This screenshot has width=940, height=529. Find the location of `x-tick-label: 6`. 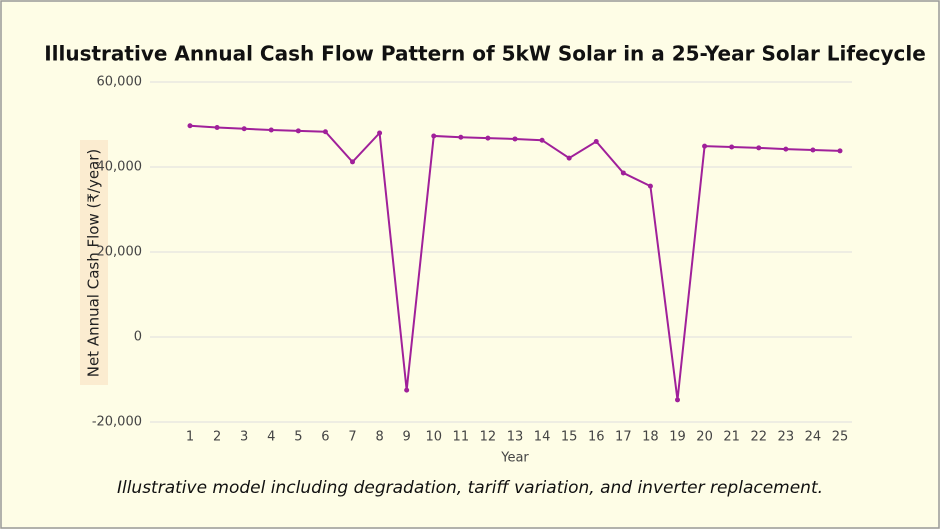

x-tick-label: 6 is located at coordinates (325, 437).